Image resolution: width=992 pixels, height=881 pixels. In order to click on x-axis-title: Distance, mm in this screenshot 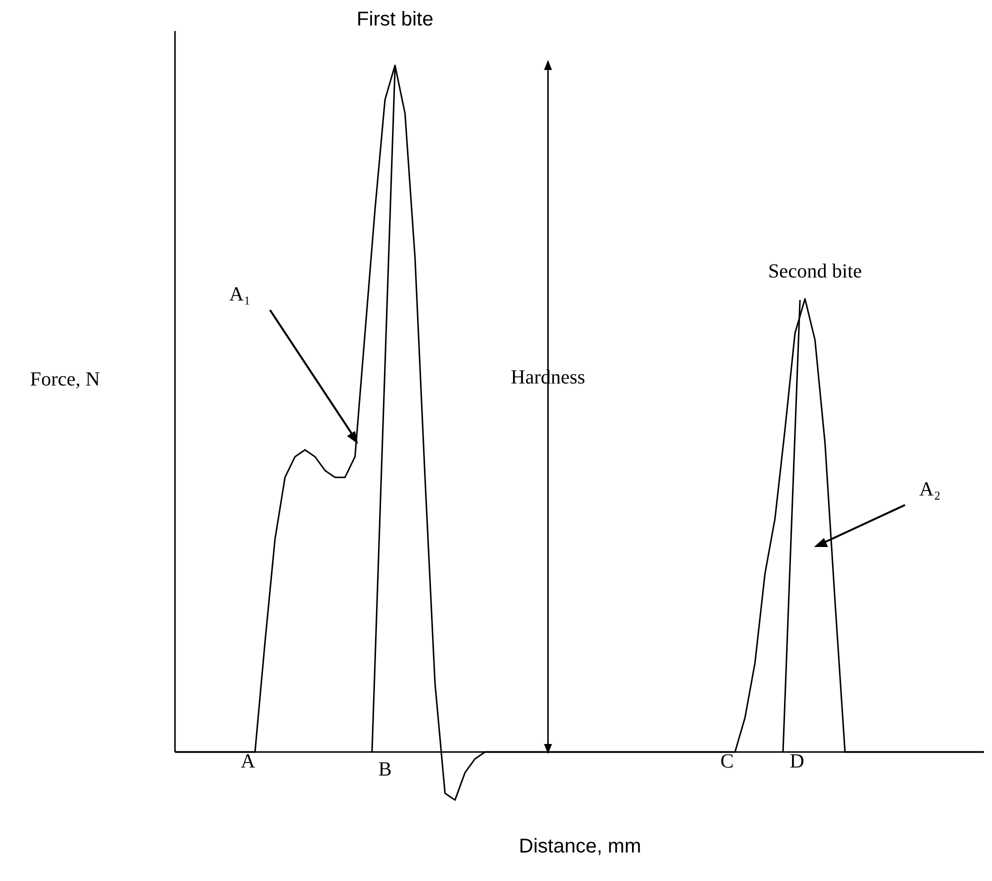, I will do `click(580, 847)`.